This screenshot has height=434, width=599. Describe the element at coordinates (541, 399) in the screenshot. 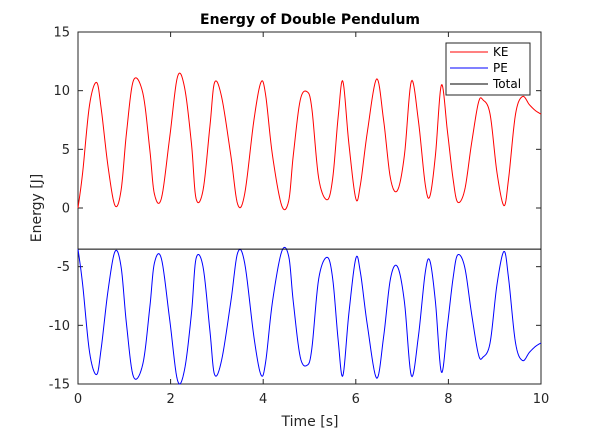

I see `x-tick-label: 10` at that location.